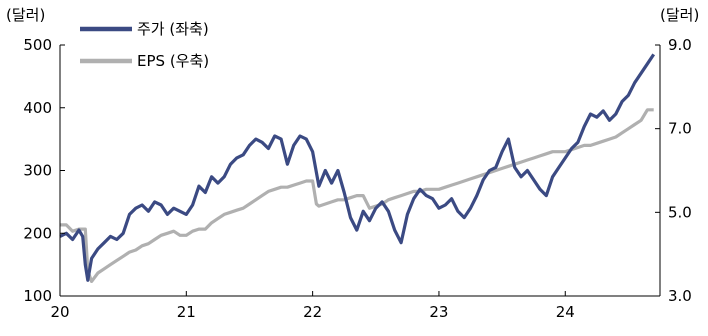 Image resolution: width=708 pixels, height=336 pixels. Describe the element at coordinates (37, 108) in the screenshot. I see `left-tick-label: 400` at that location.